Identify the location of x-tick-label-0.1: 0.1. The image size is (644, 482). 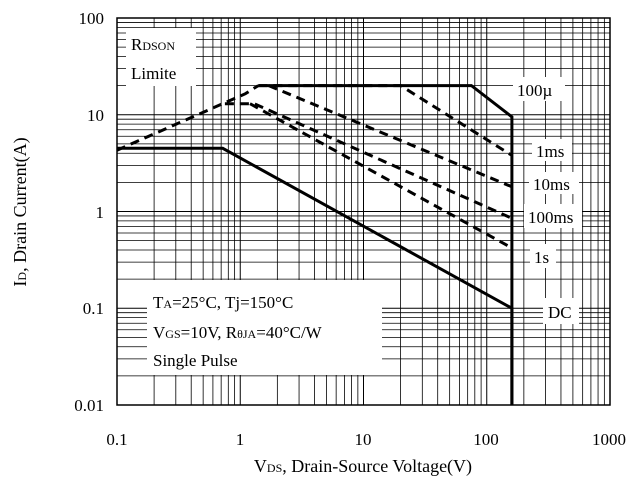
(116, 439).